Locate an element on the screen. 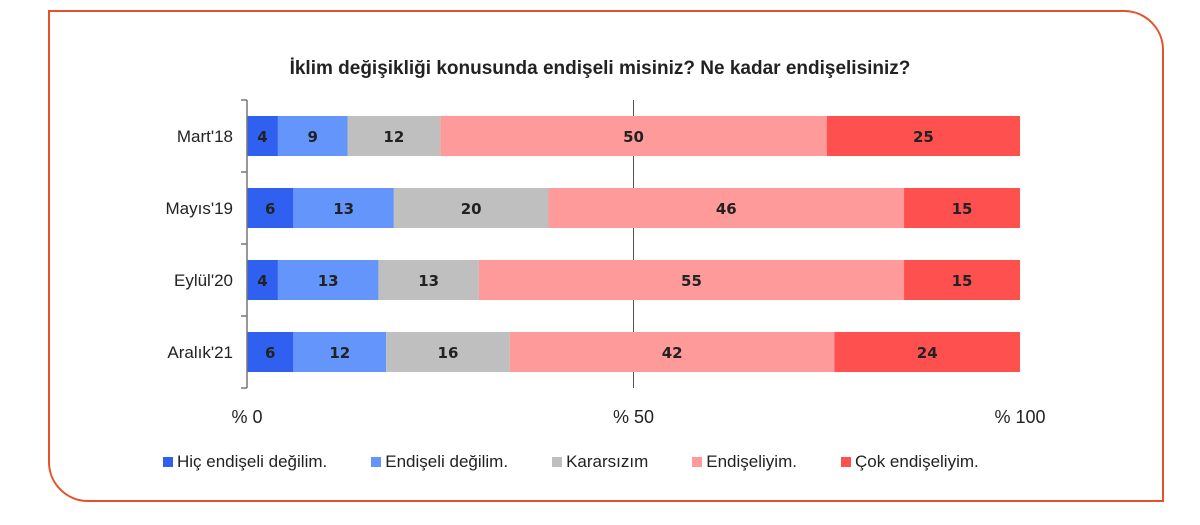 This screenshot has height=525, width=1200. data-label: 25 is located at coordinates (923, 137).